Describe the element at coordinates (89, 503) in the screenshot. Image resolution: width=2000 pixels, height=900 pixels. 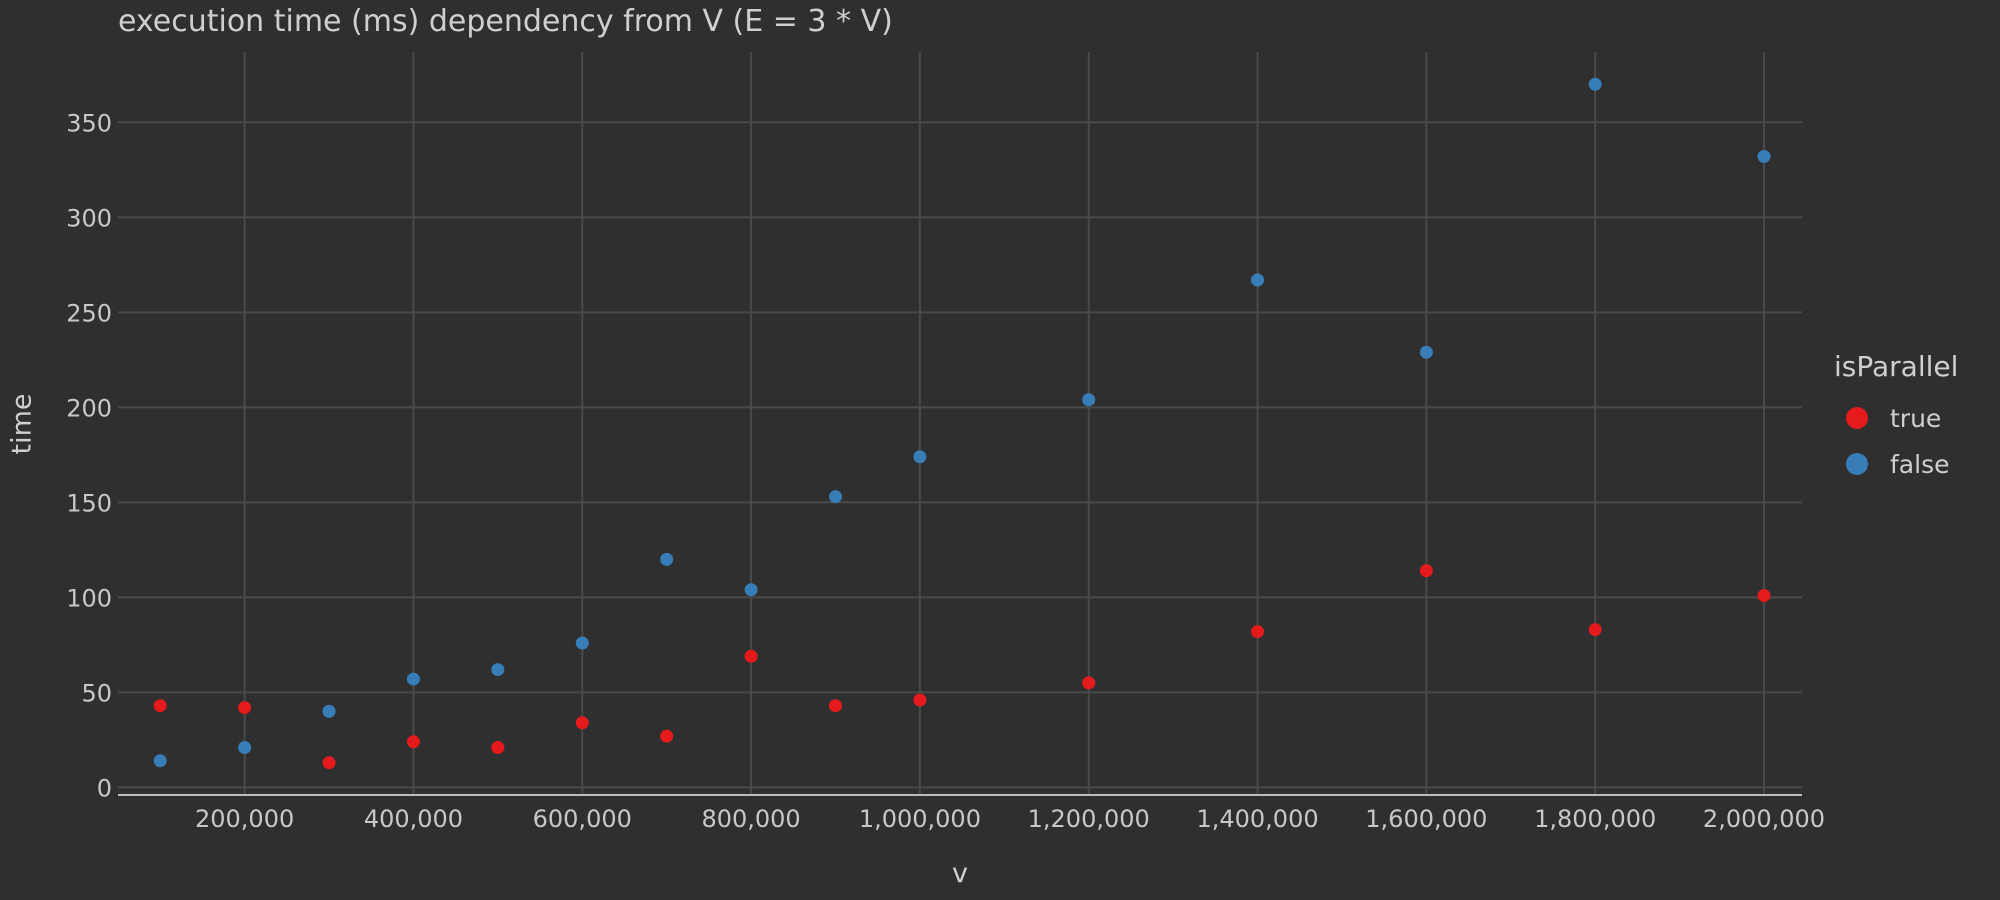
I see `y-tick-label: 150` at that location.